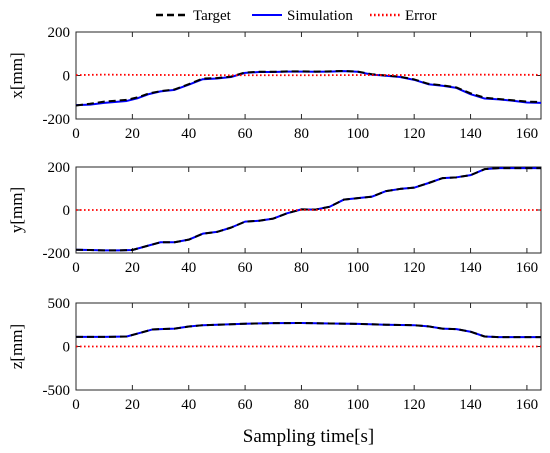 The height and width of the screenshot is (453, 550). I want to click on y-axis-label: z[mm], so click(16, 346).